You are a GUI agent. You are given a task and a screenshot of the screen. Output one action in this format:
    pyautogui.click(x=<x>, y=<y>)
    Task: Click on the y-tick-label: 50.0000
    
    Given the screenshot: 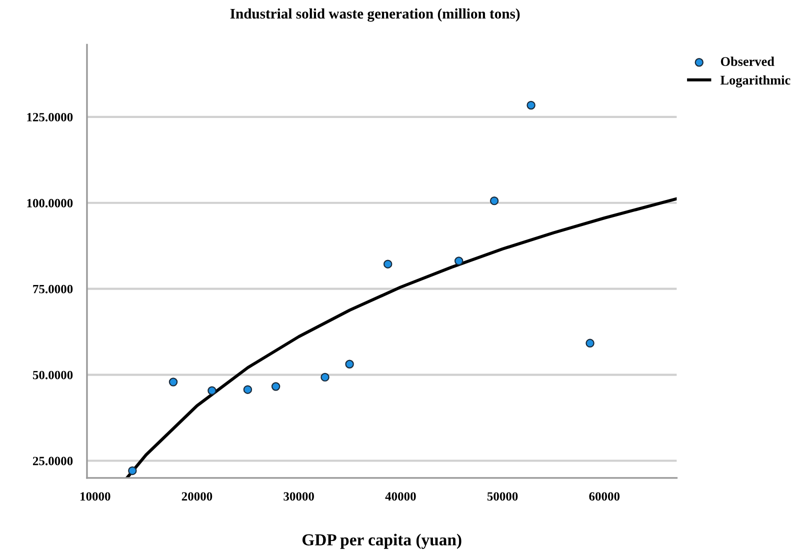 What is the action you would take?
    pyautogui.click(x=52, y=375)
    